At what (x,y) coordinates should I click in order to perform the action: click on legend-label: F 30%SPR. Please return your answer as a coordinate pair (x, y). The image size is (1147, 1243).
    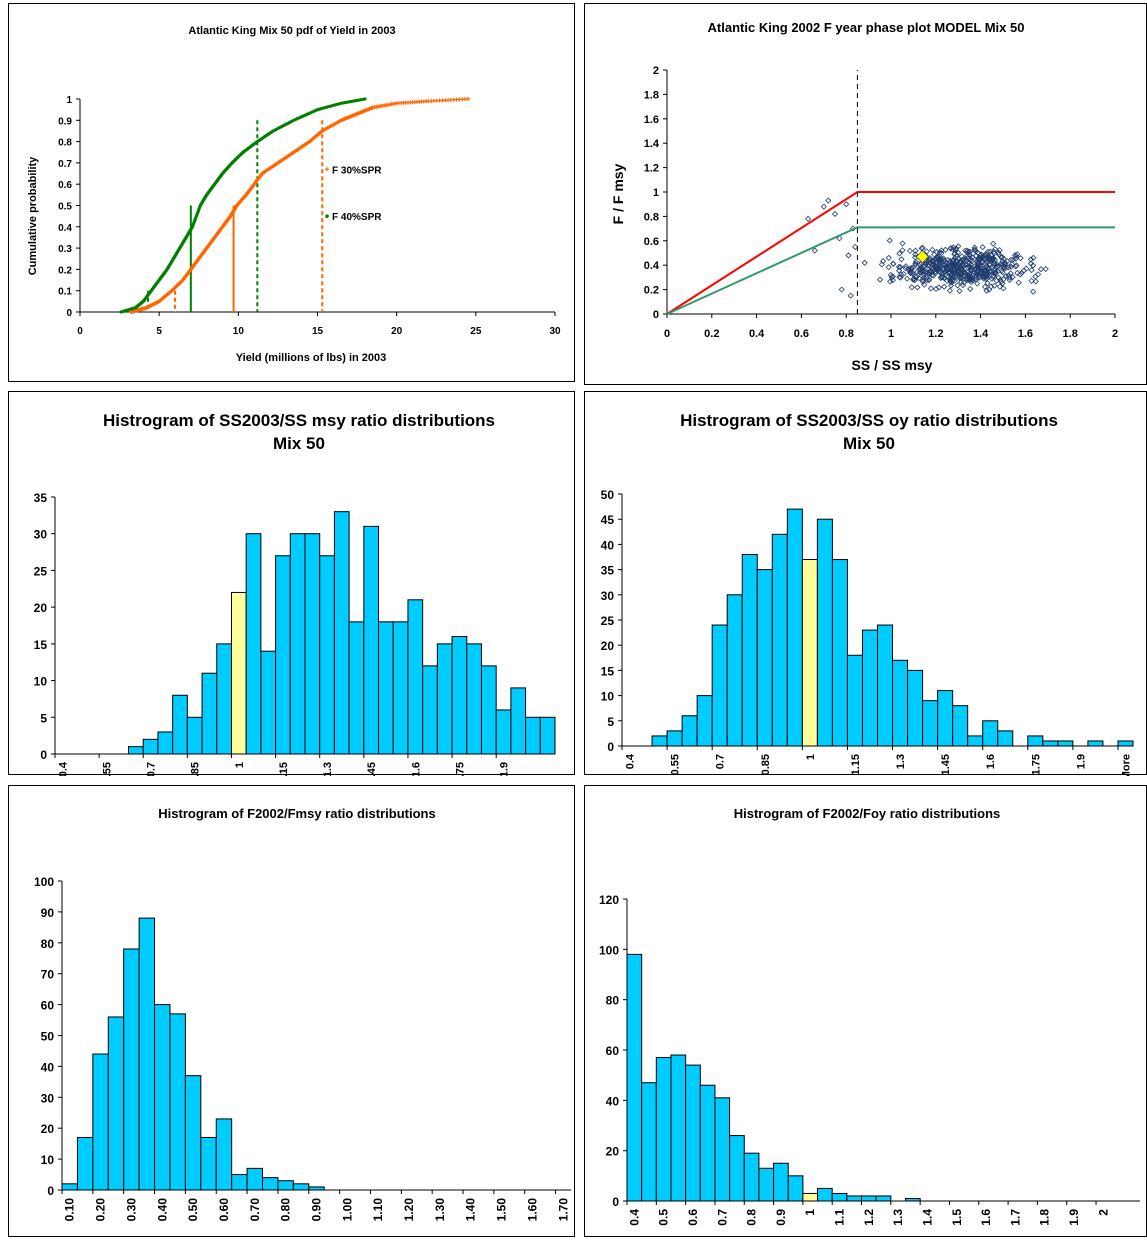
    Looking at the image, I should click on (357, 170).